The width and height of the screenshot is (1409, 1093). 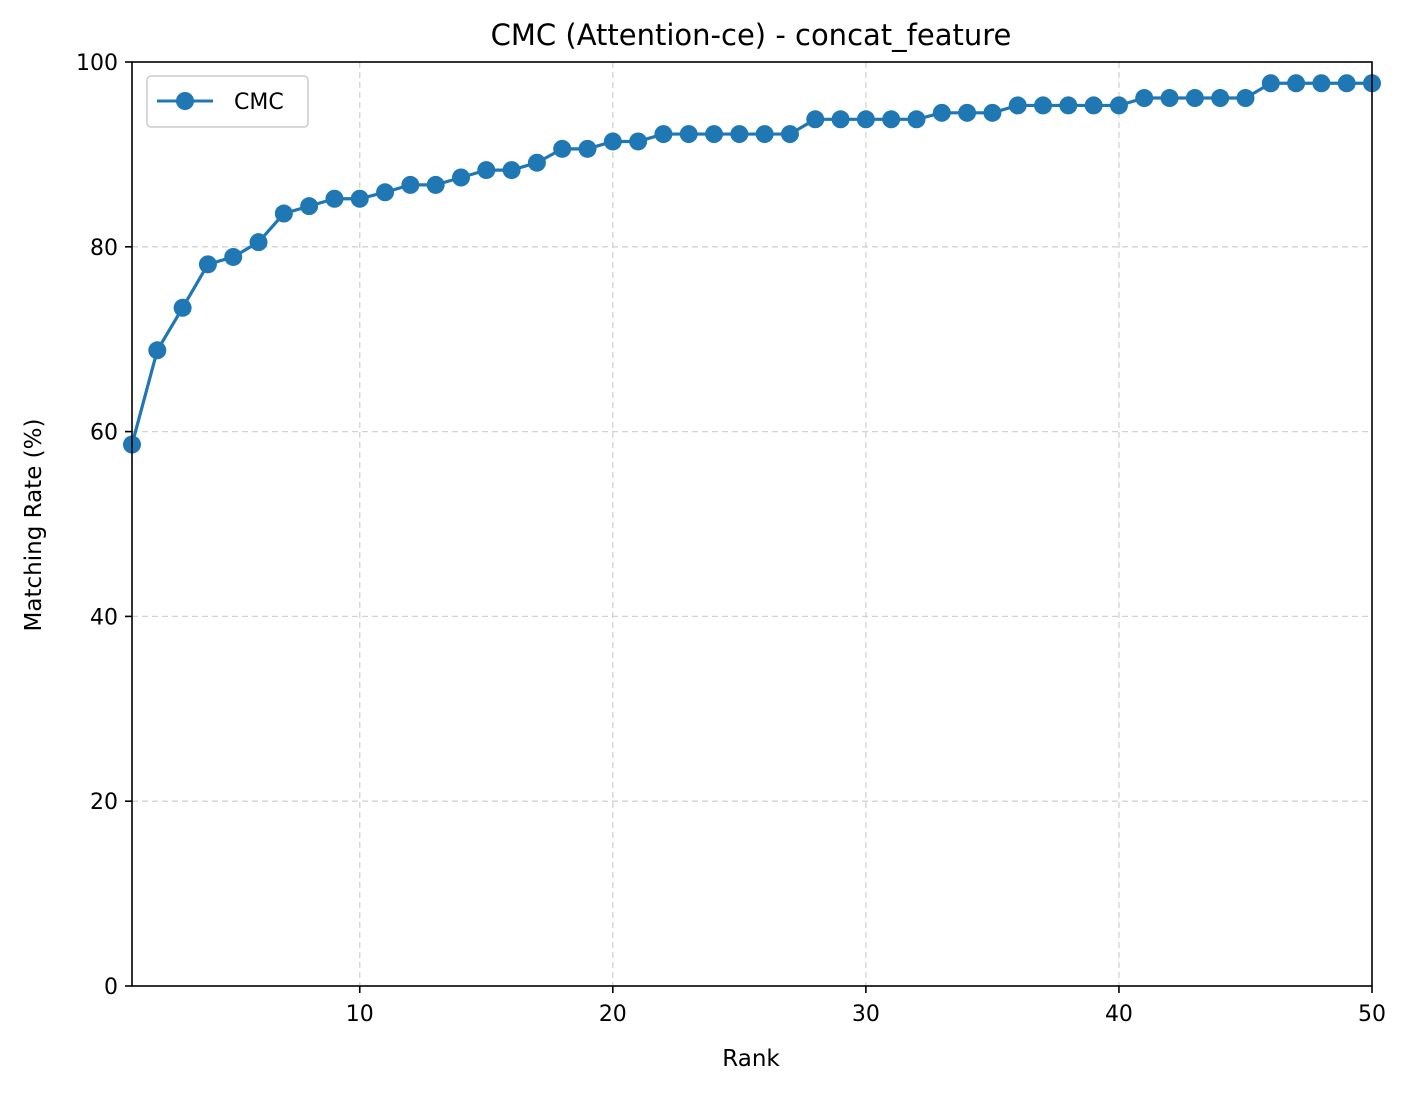 What do you see at coordinates (751, 1059) in the screenshot?
I see `x-axis-label: Rank` at bounding box center [751, 1059].